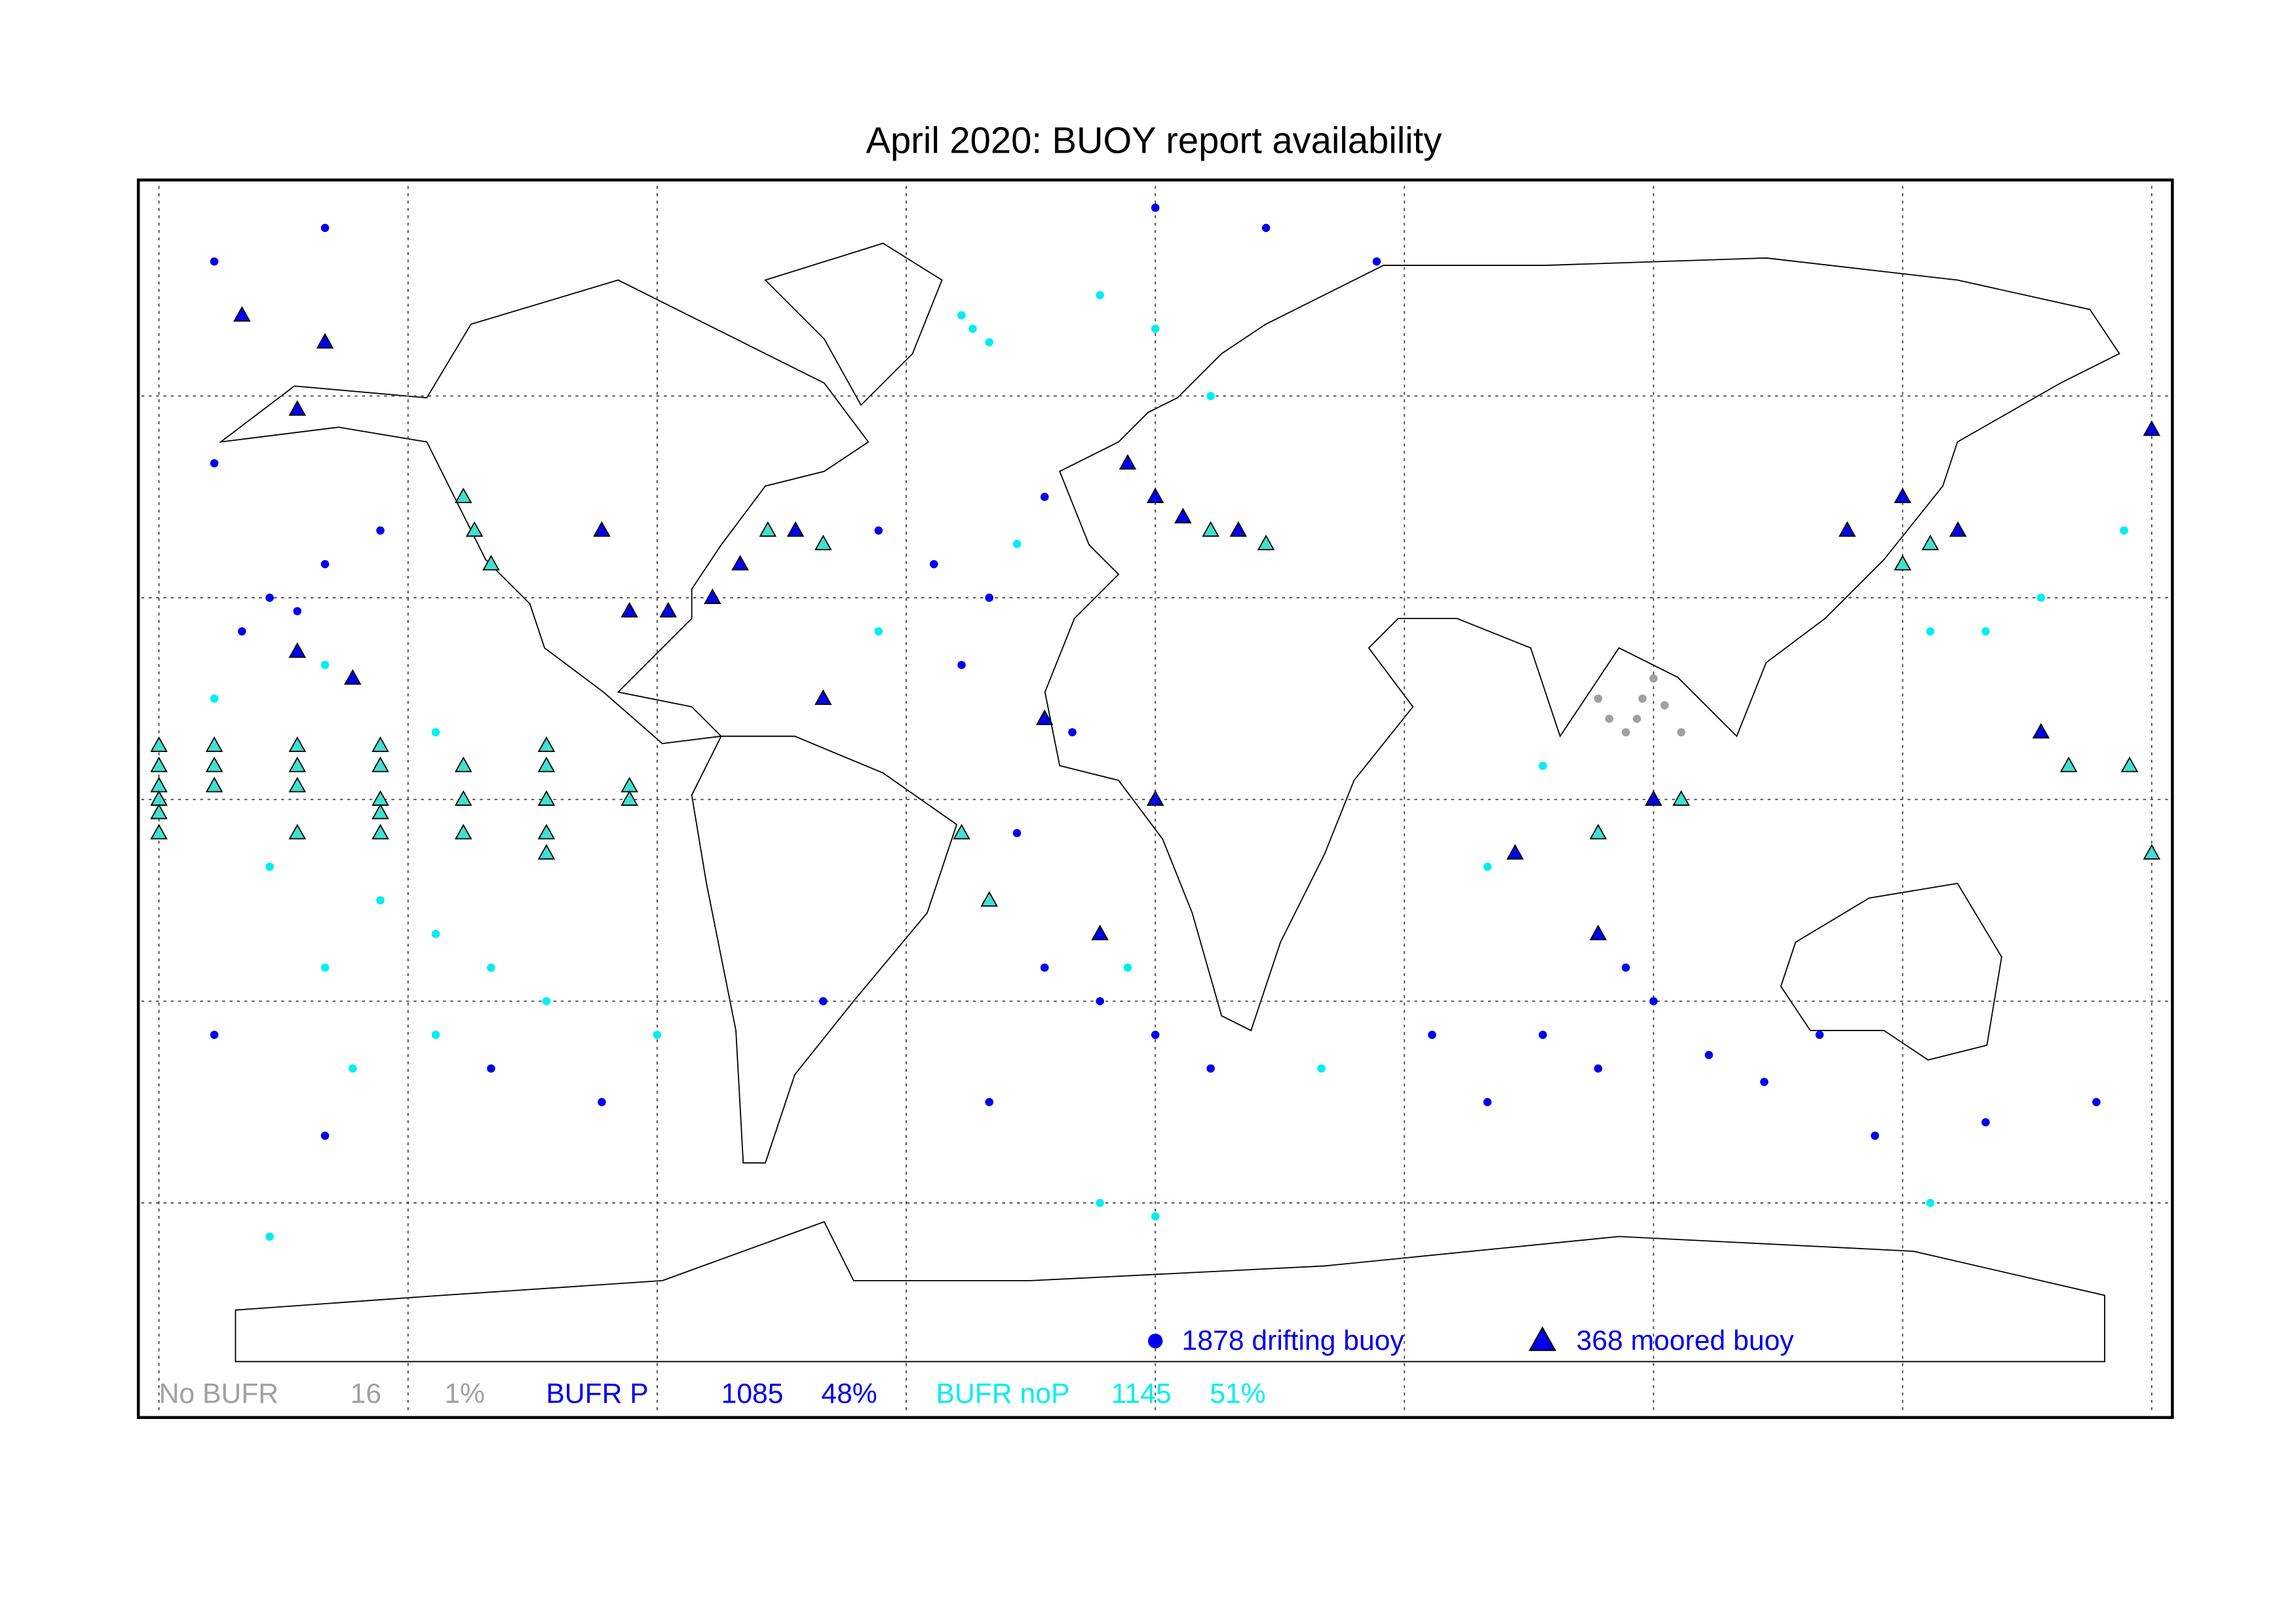 This screenshot has width=2296, height=1624. Describe the element at coordinates (219, 1393) in the screenshot. I see `stat-label: No BUFR` at that location.